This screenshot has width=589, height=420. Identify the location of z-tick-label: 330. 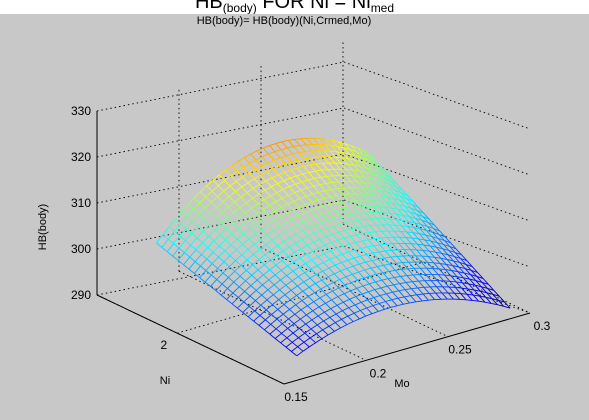
(81, 111).